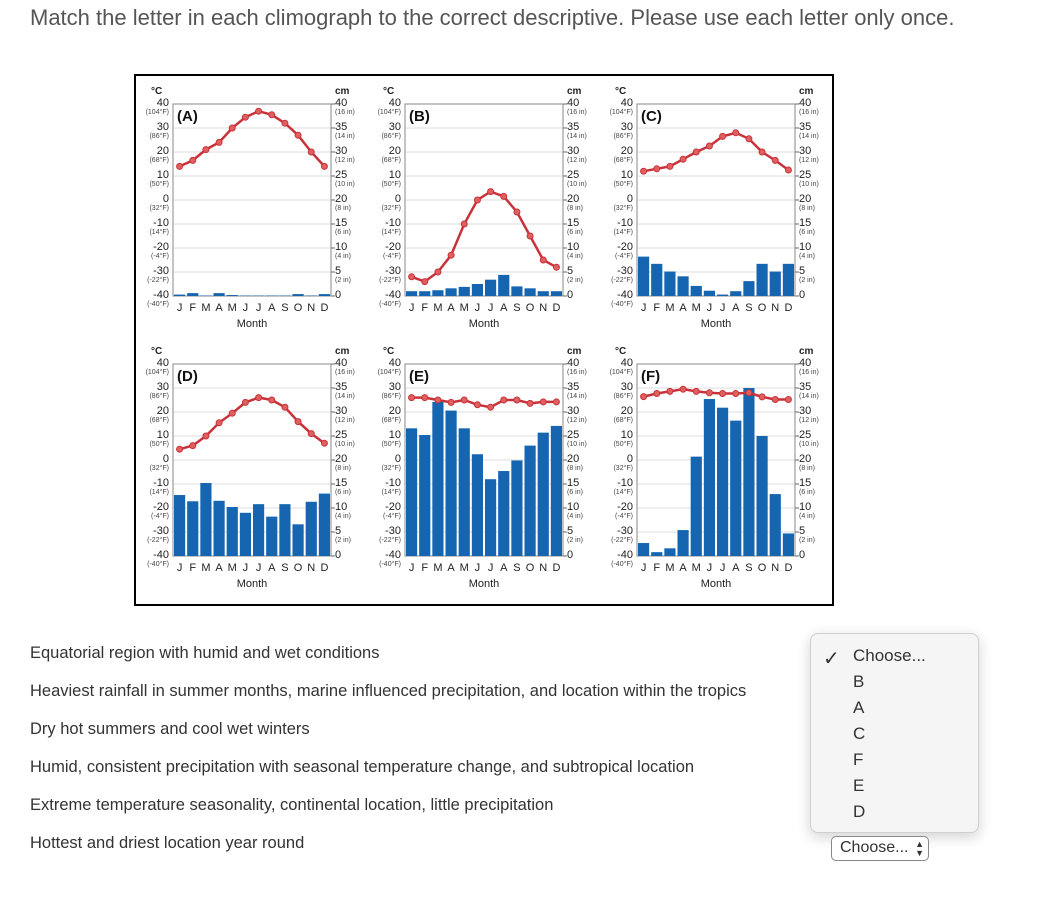 This screenshot has width=1038, height=900. Describe the element at coordinates (859, 811) in the screenshot. I see `option-d: D` at that location.